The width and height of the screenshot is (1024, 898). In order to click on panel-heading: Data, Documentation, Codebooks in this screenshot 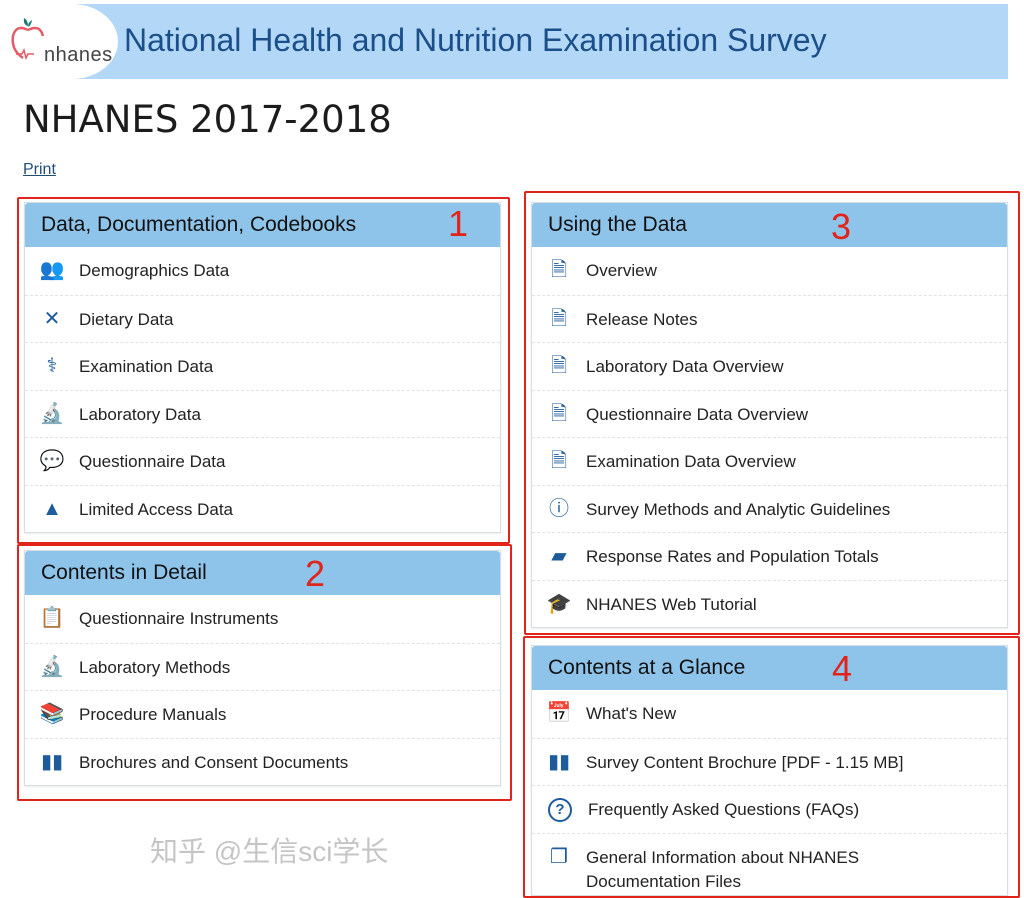, I will do `click(262, 225)`.